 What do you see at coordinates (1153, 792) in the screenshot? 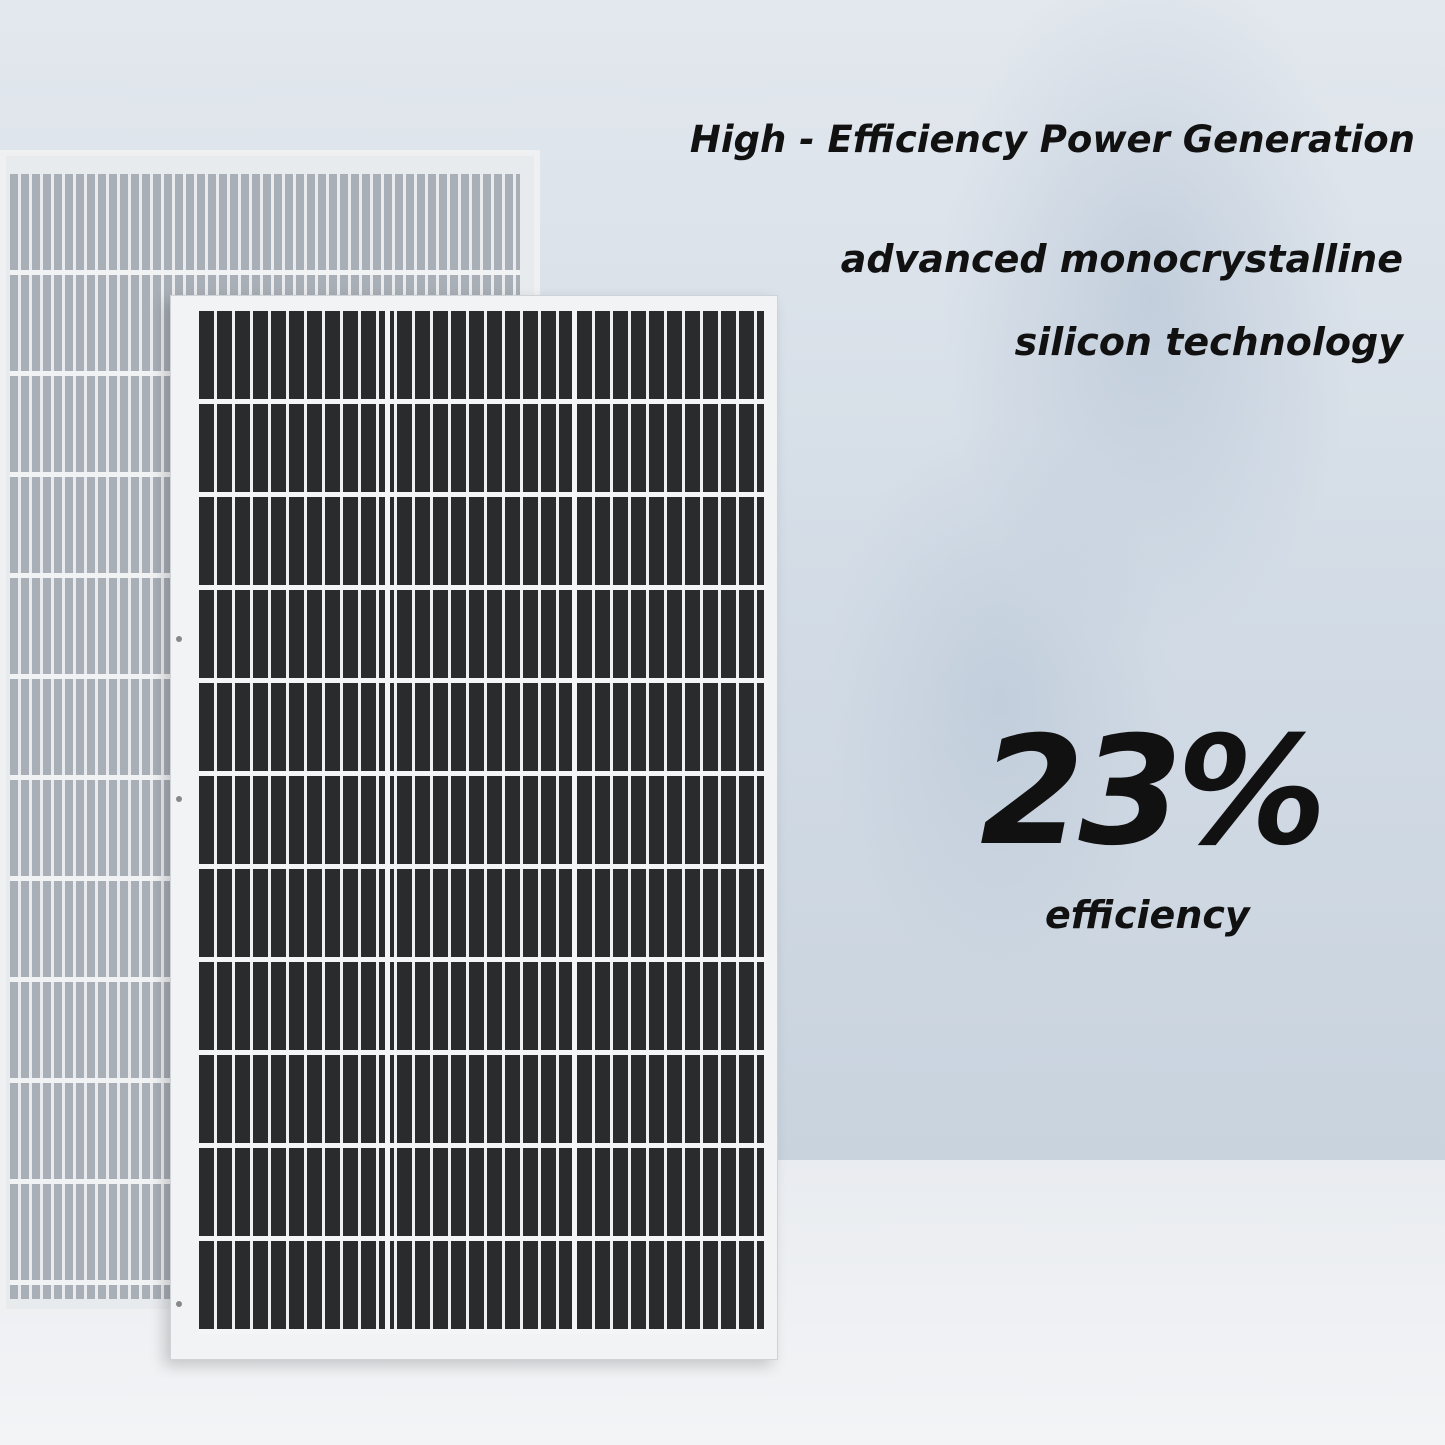
I see `efficiency-value: 23%` at bounding box center [1153, 792].